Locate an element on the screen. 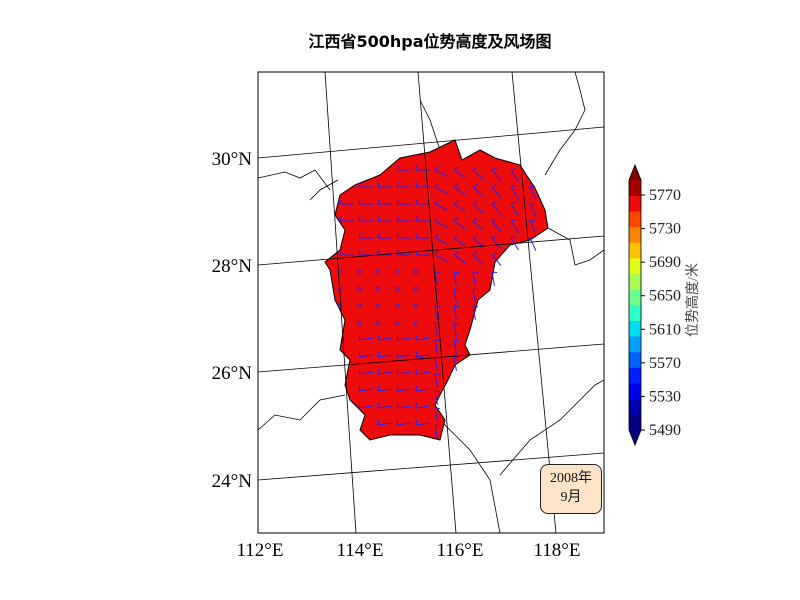  colorbar-tick-label: 5530 is located at coordinates (665, 396).